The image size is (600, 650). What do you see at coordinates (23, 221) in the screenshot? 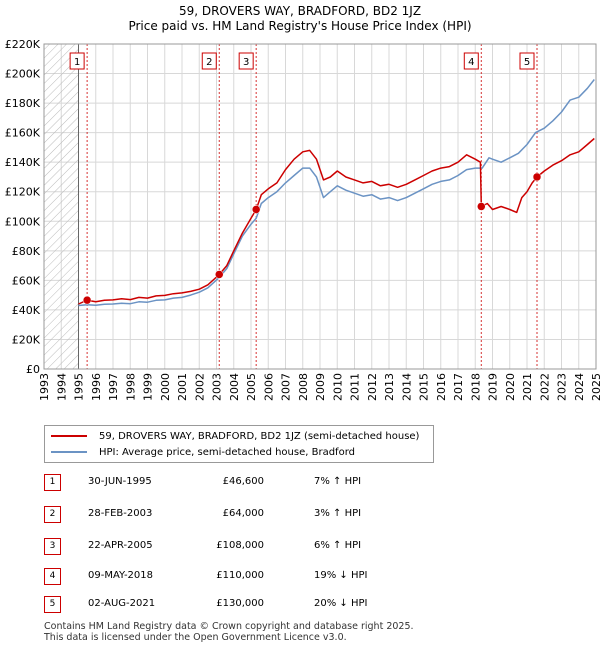
I see `y-tick-label: £100K` at bounding box center [23, 221].